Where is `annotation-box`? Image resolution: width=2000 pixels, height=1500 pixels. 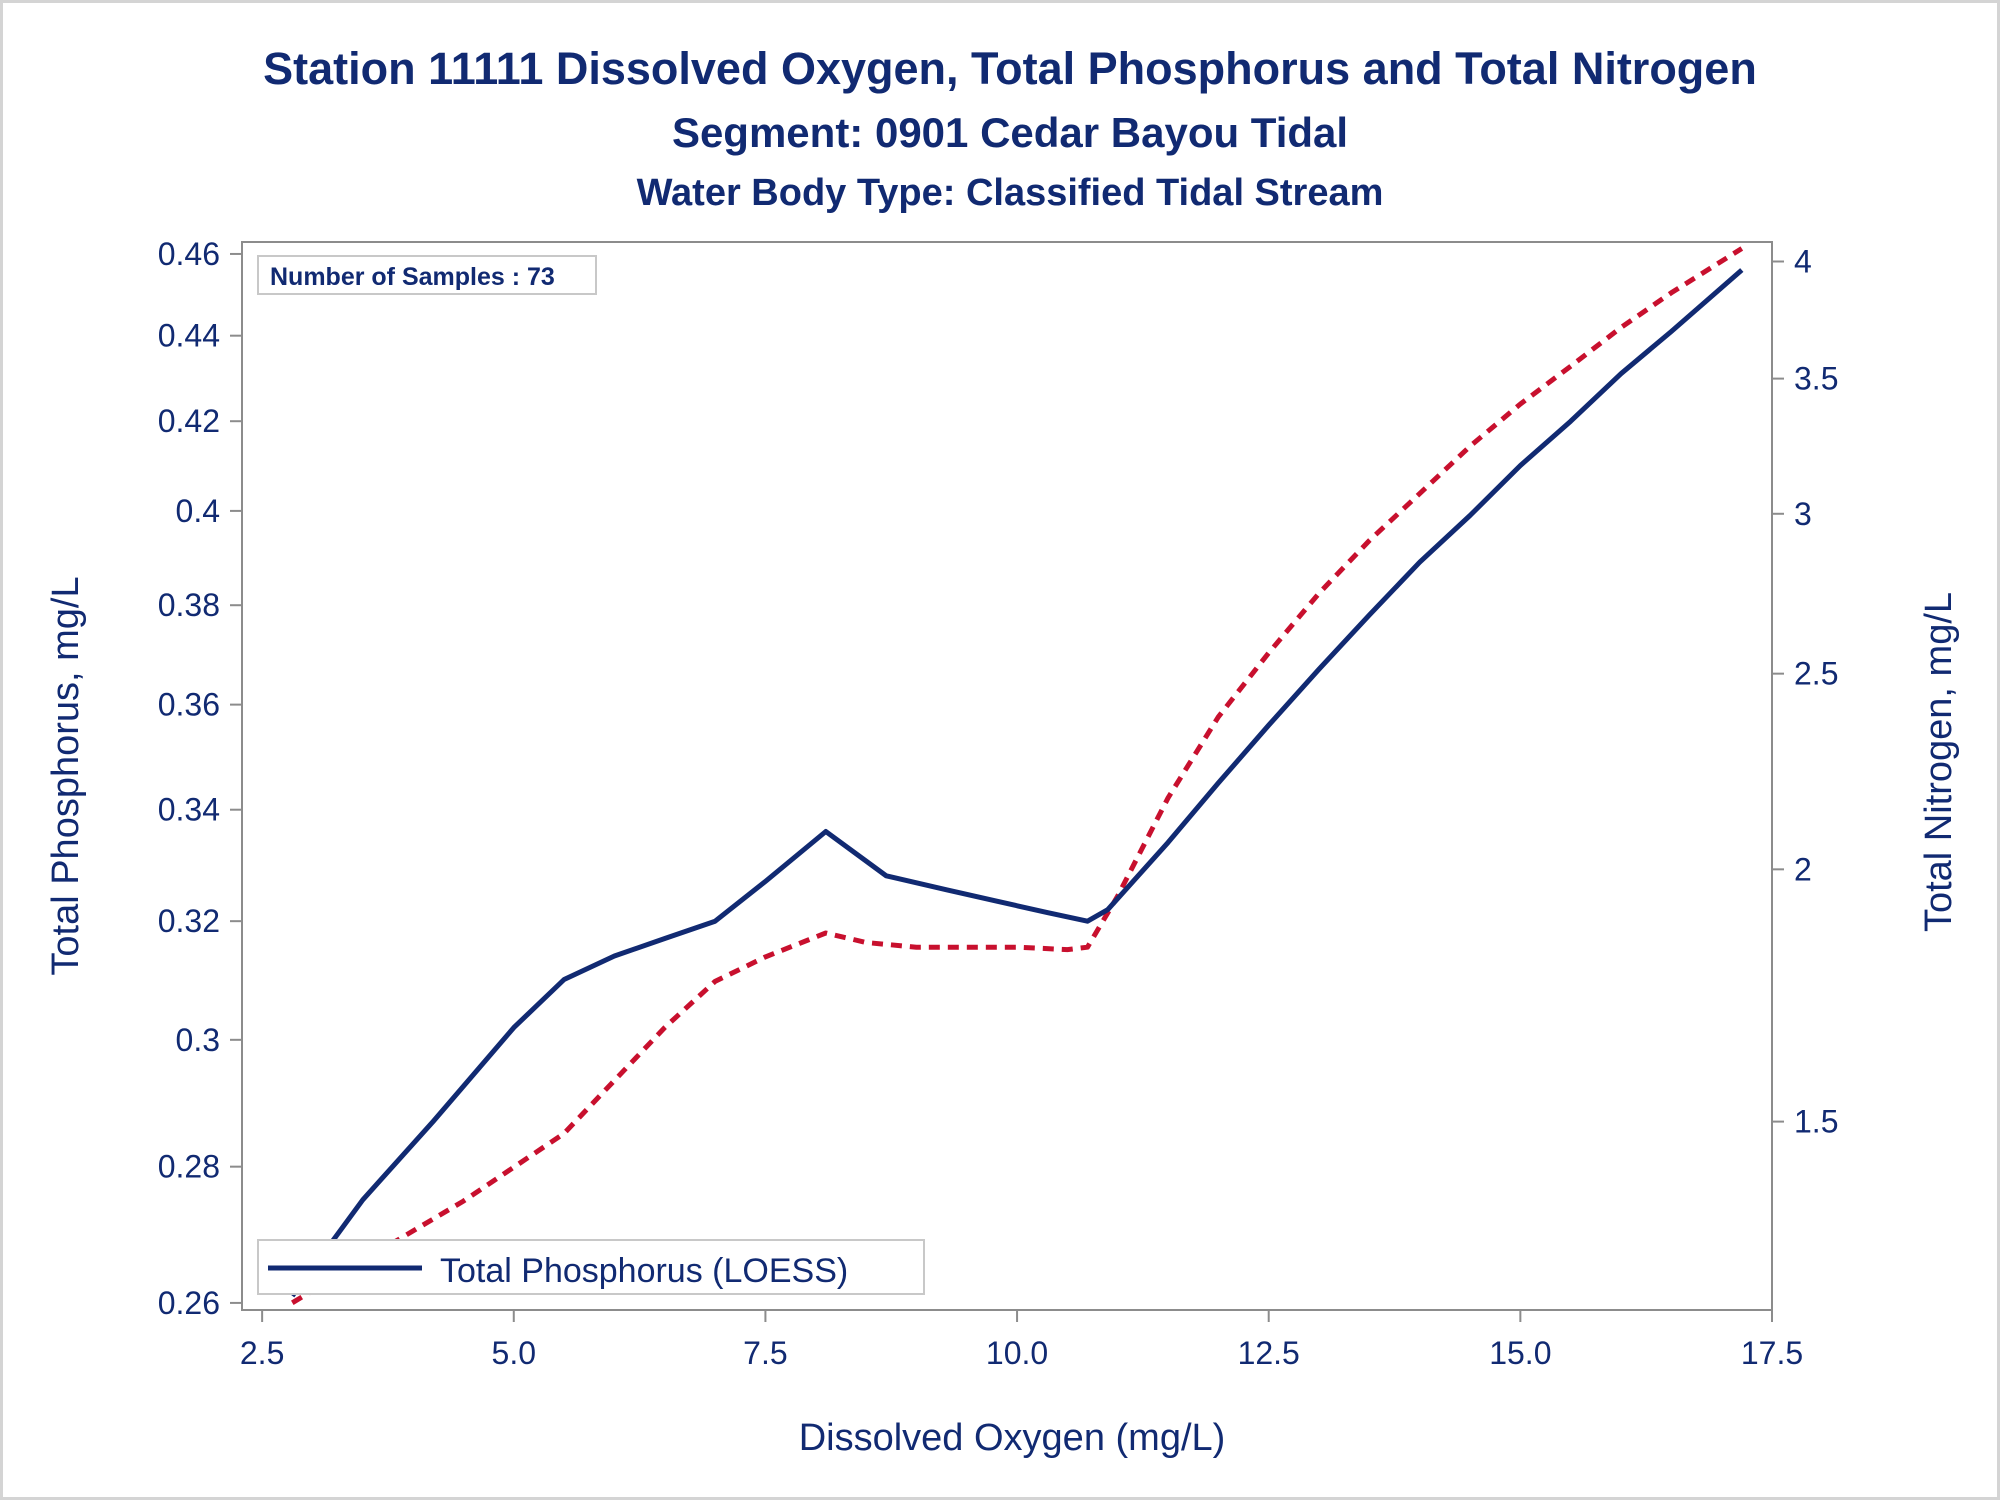
annotation-box is located at coordinates (427, 275).